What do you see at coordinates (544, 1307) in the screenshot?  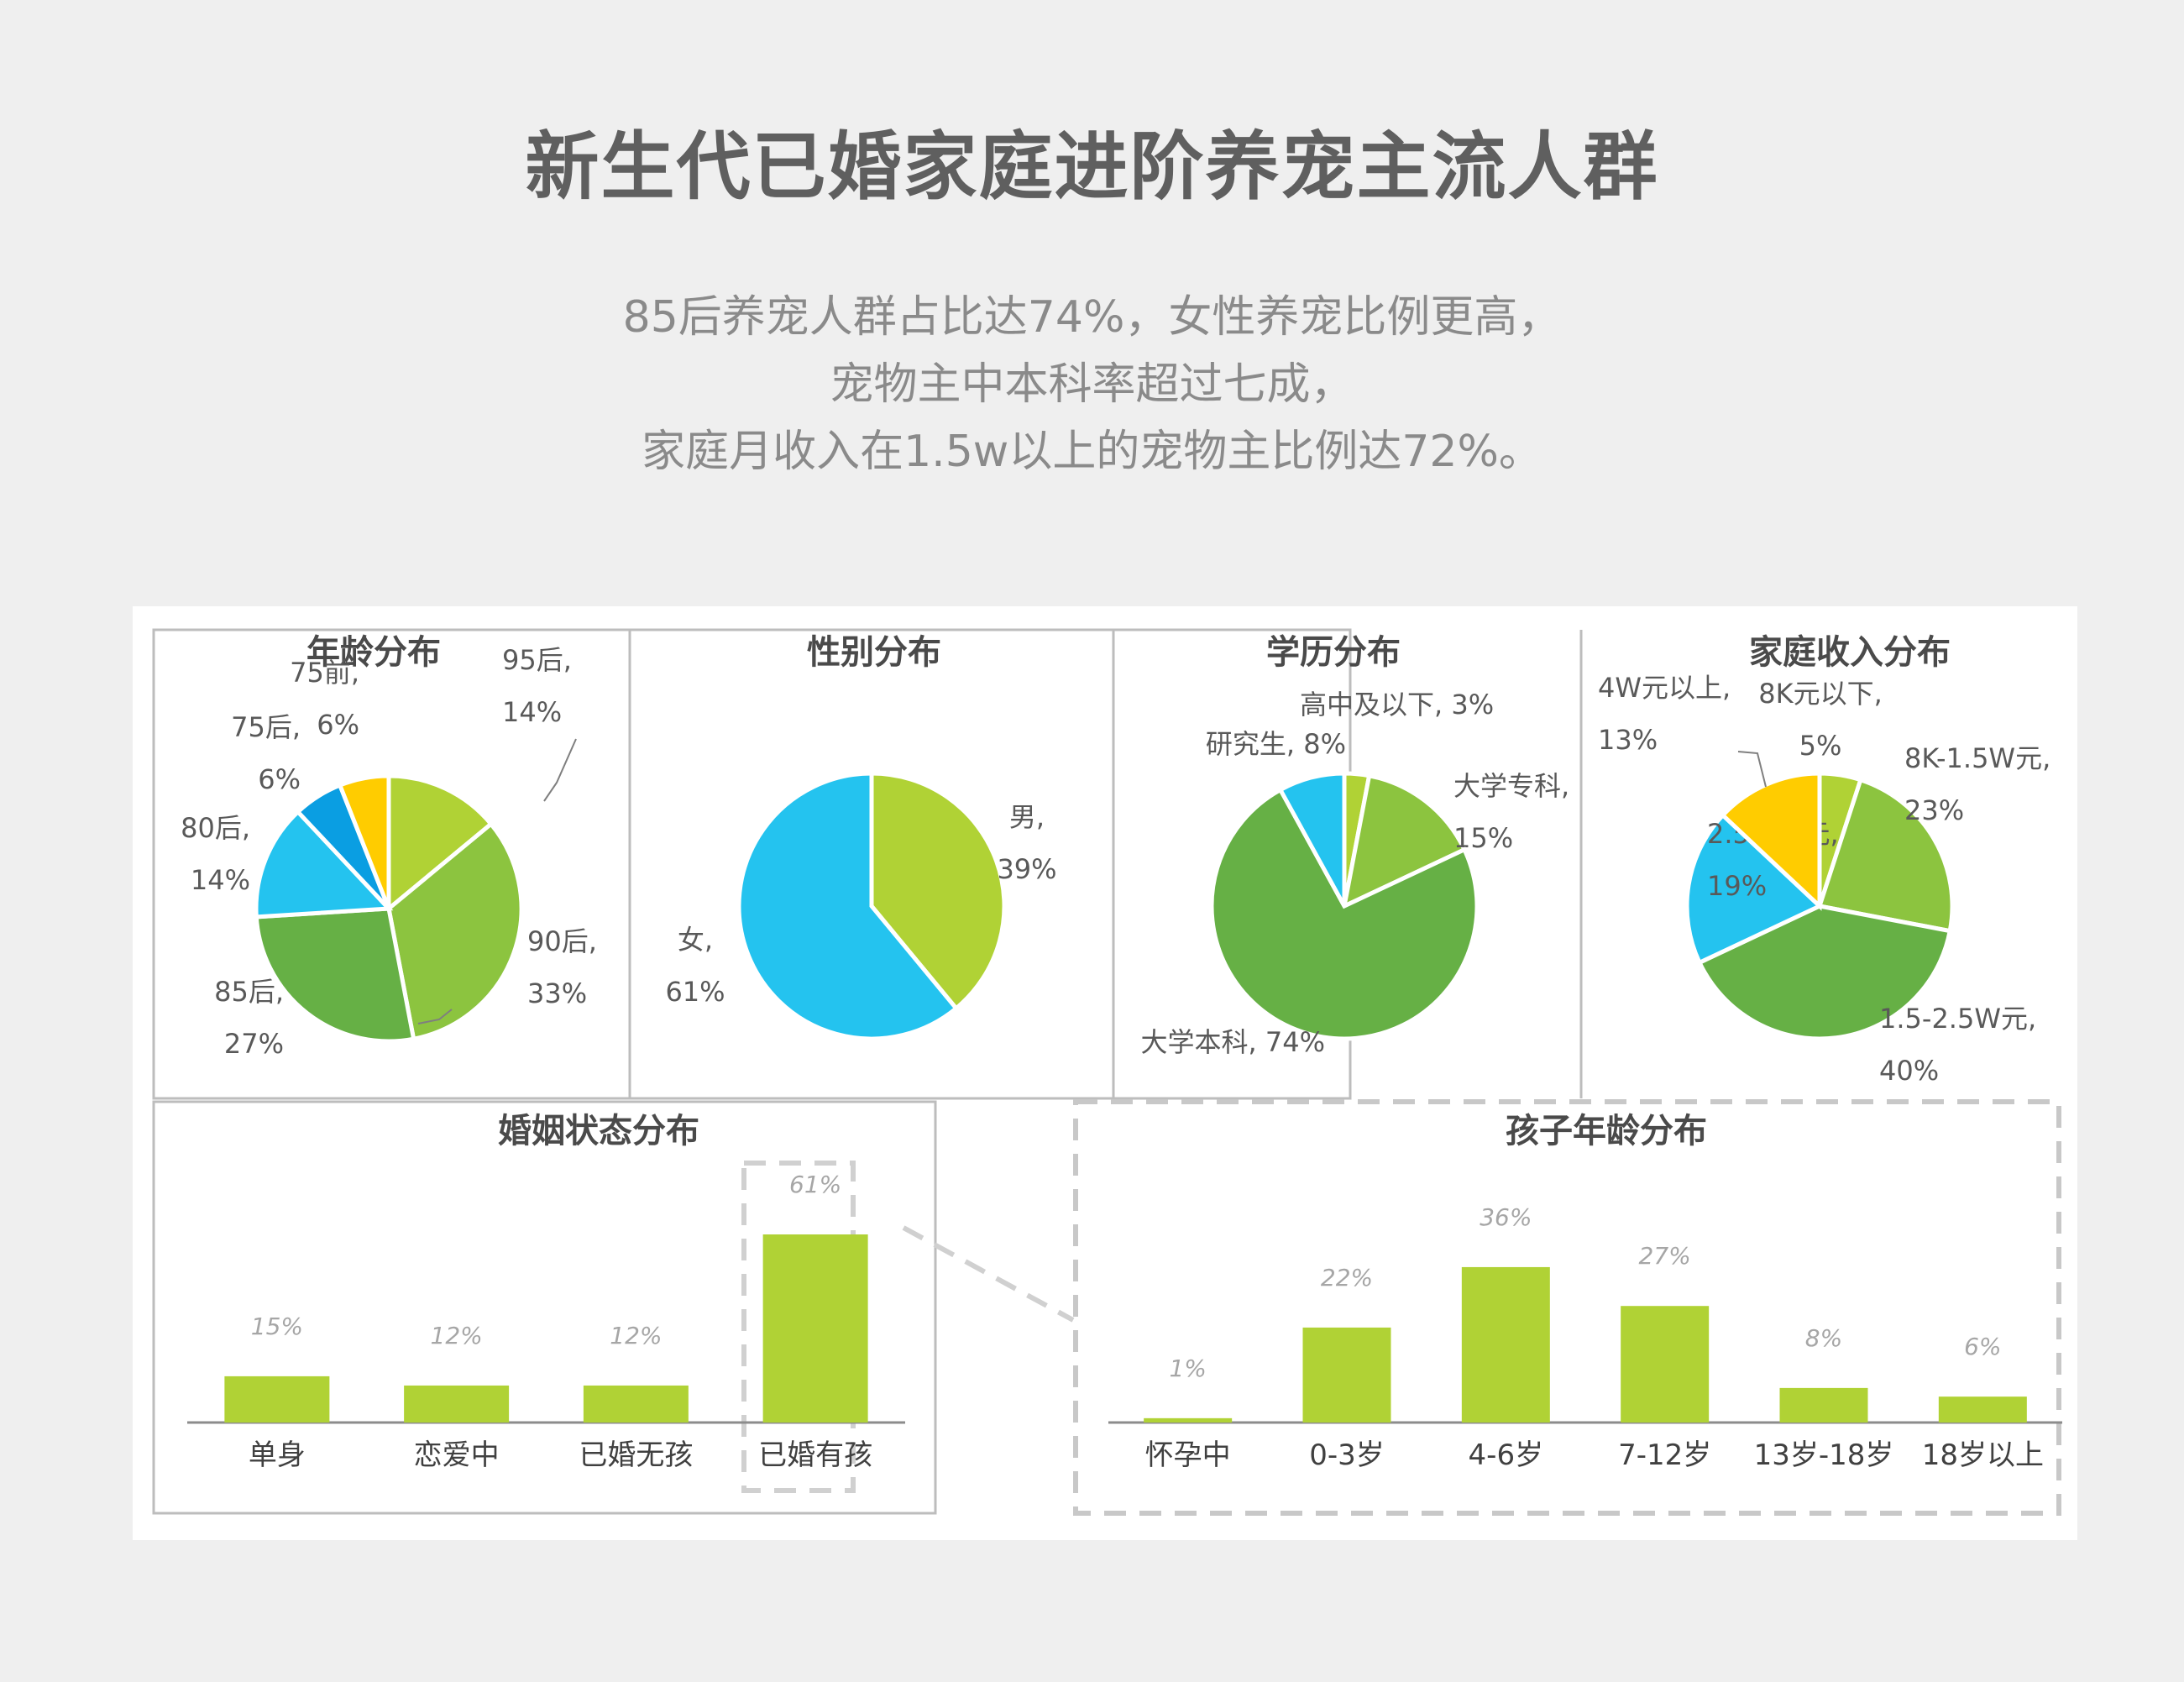 I see `marriage-frame` at bounding box center [544, 1307].